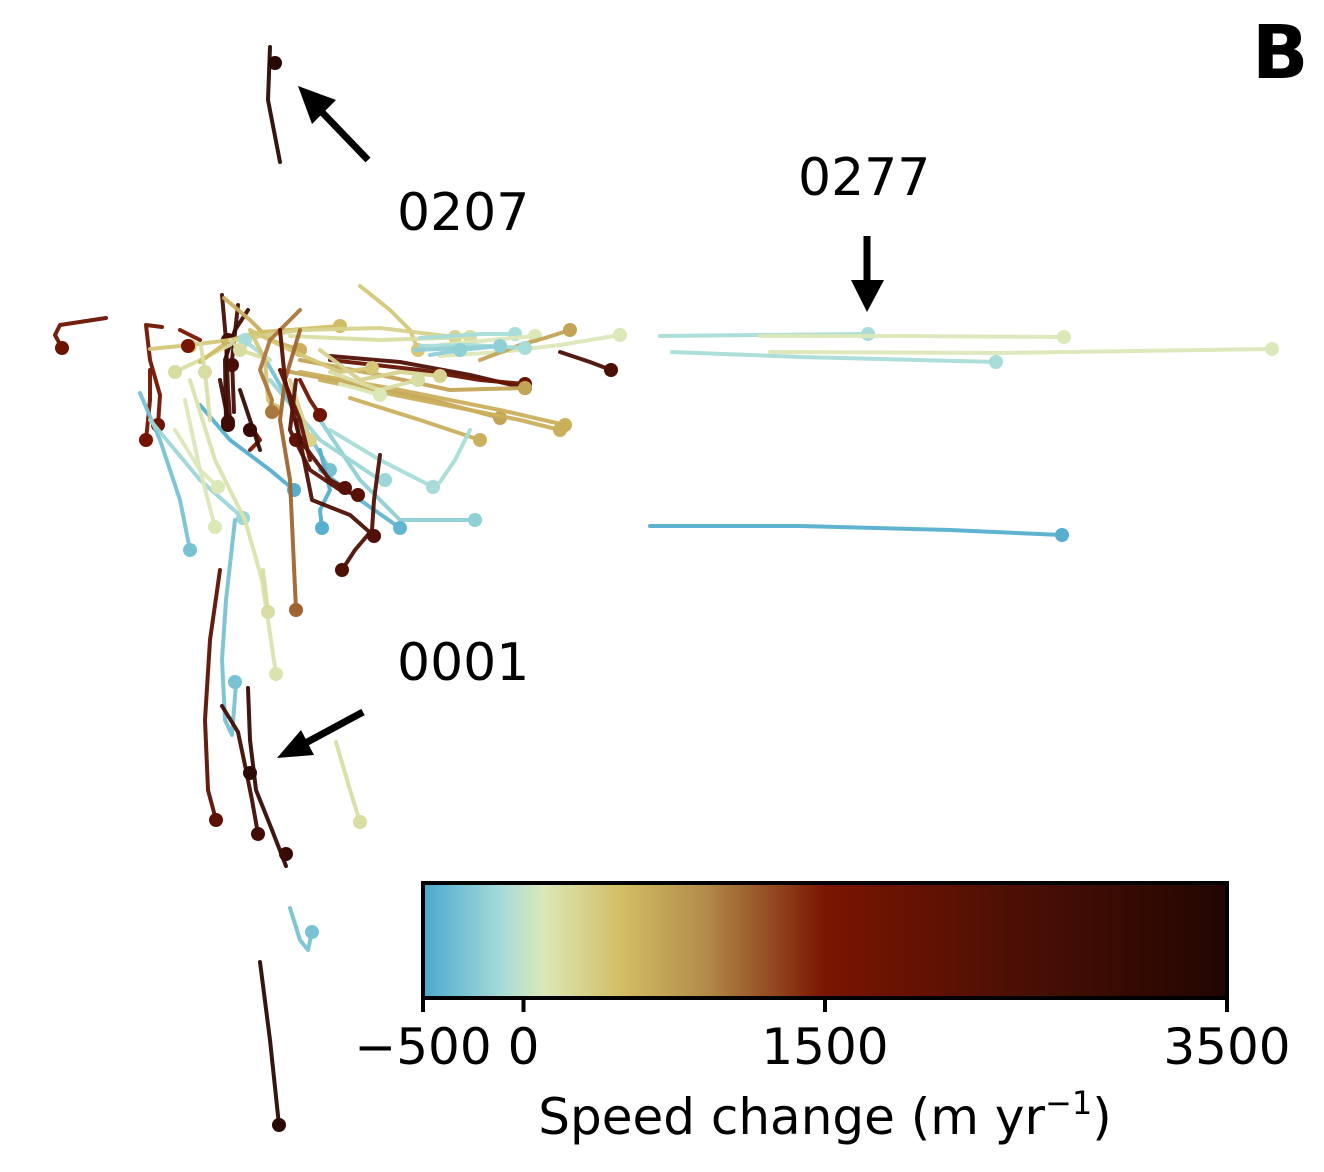 Image resolution: width=1324 pixels, height=1172 pixels. What do you see at coordinates (825, 940) in the screenshot?
I see `colorbar-gradient` at bounding box center [825, 940].